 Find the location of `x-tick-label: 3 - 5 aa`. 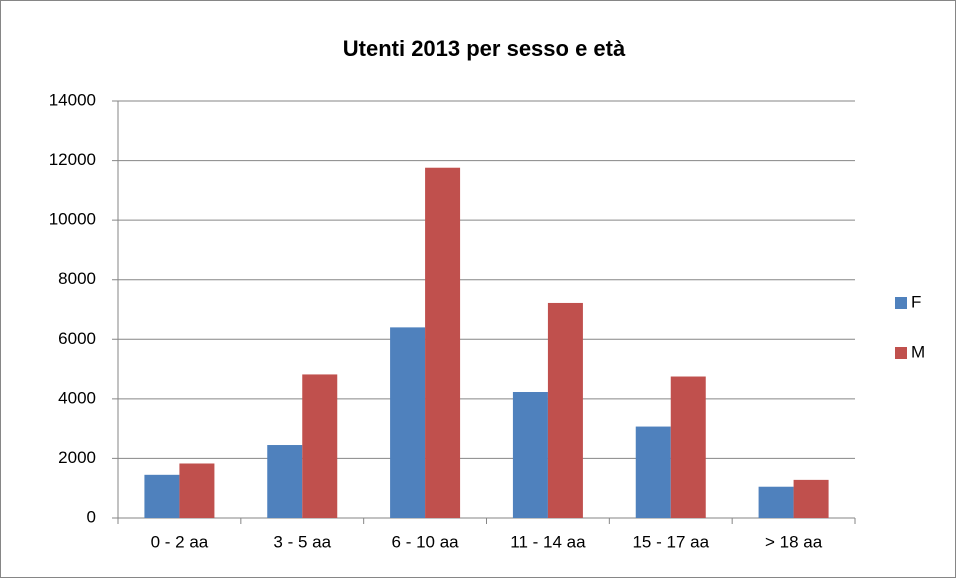

x-tick-label: 3 - 5 aa is located at coordinates (302, 541).